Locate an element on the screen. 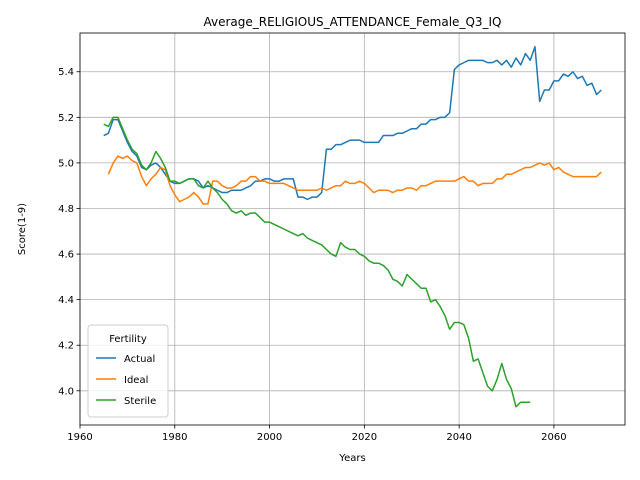  y-tick-label: 5.4 is located at coordinates (66, 72).